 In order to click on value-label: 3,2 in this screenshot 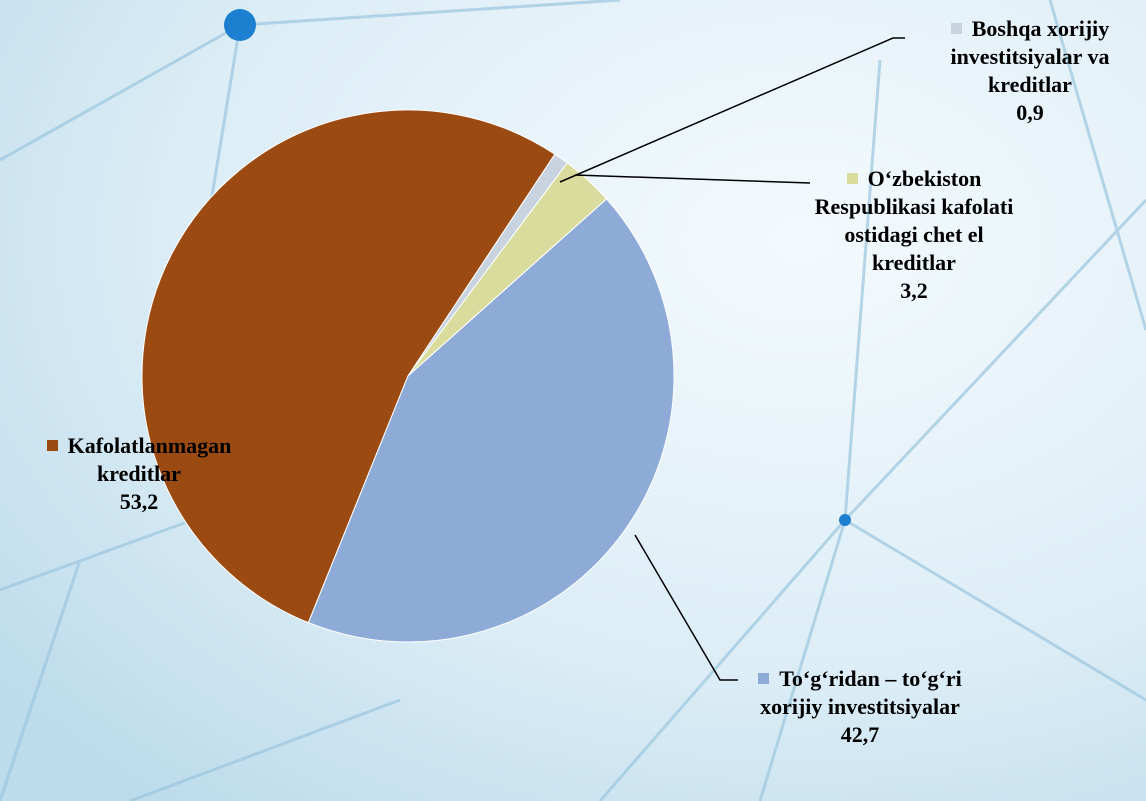, I will do `click(914, 290)`.